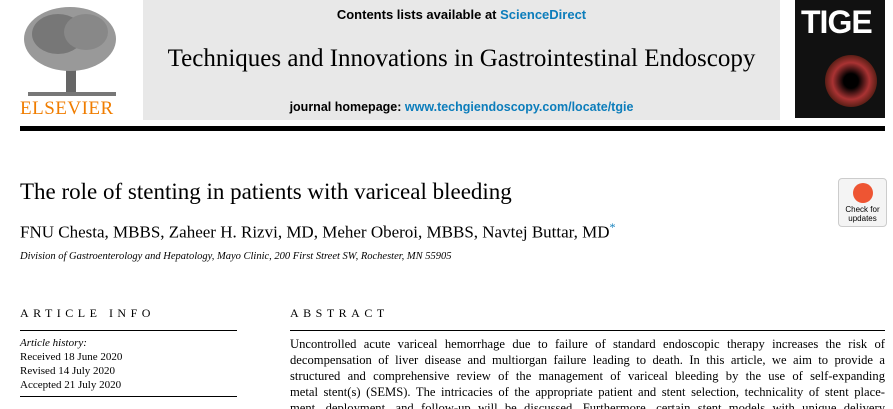  Describe the element at coordinates (87, 313) in the screenshot. I see `article-info-heading: ARTICLE INFO` at that location.